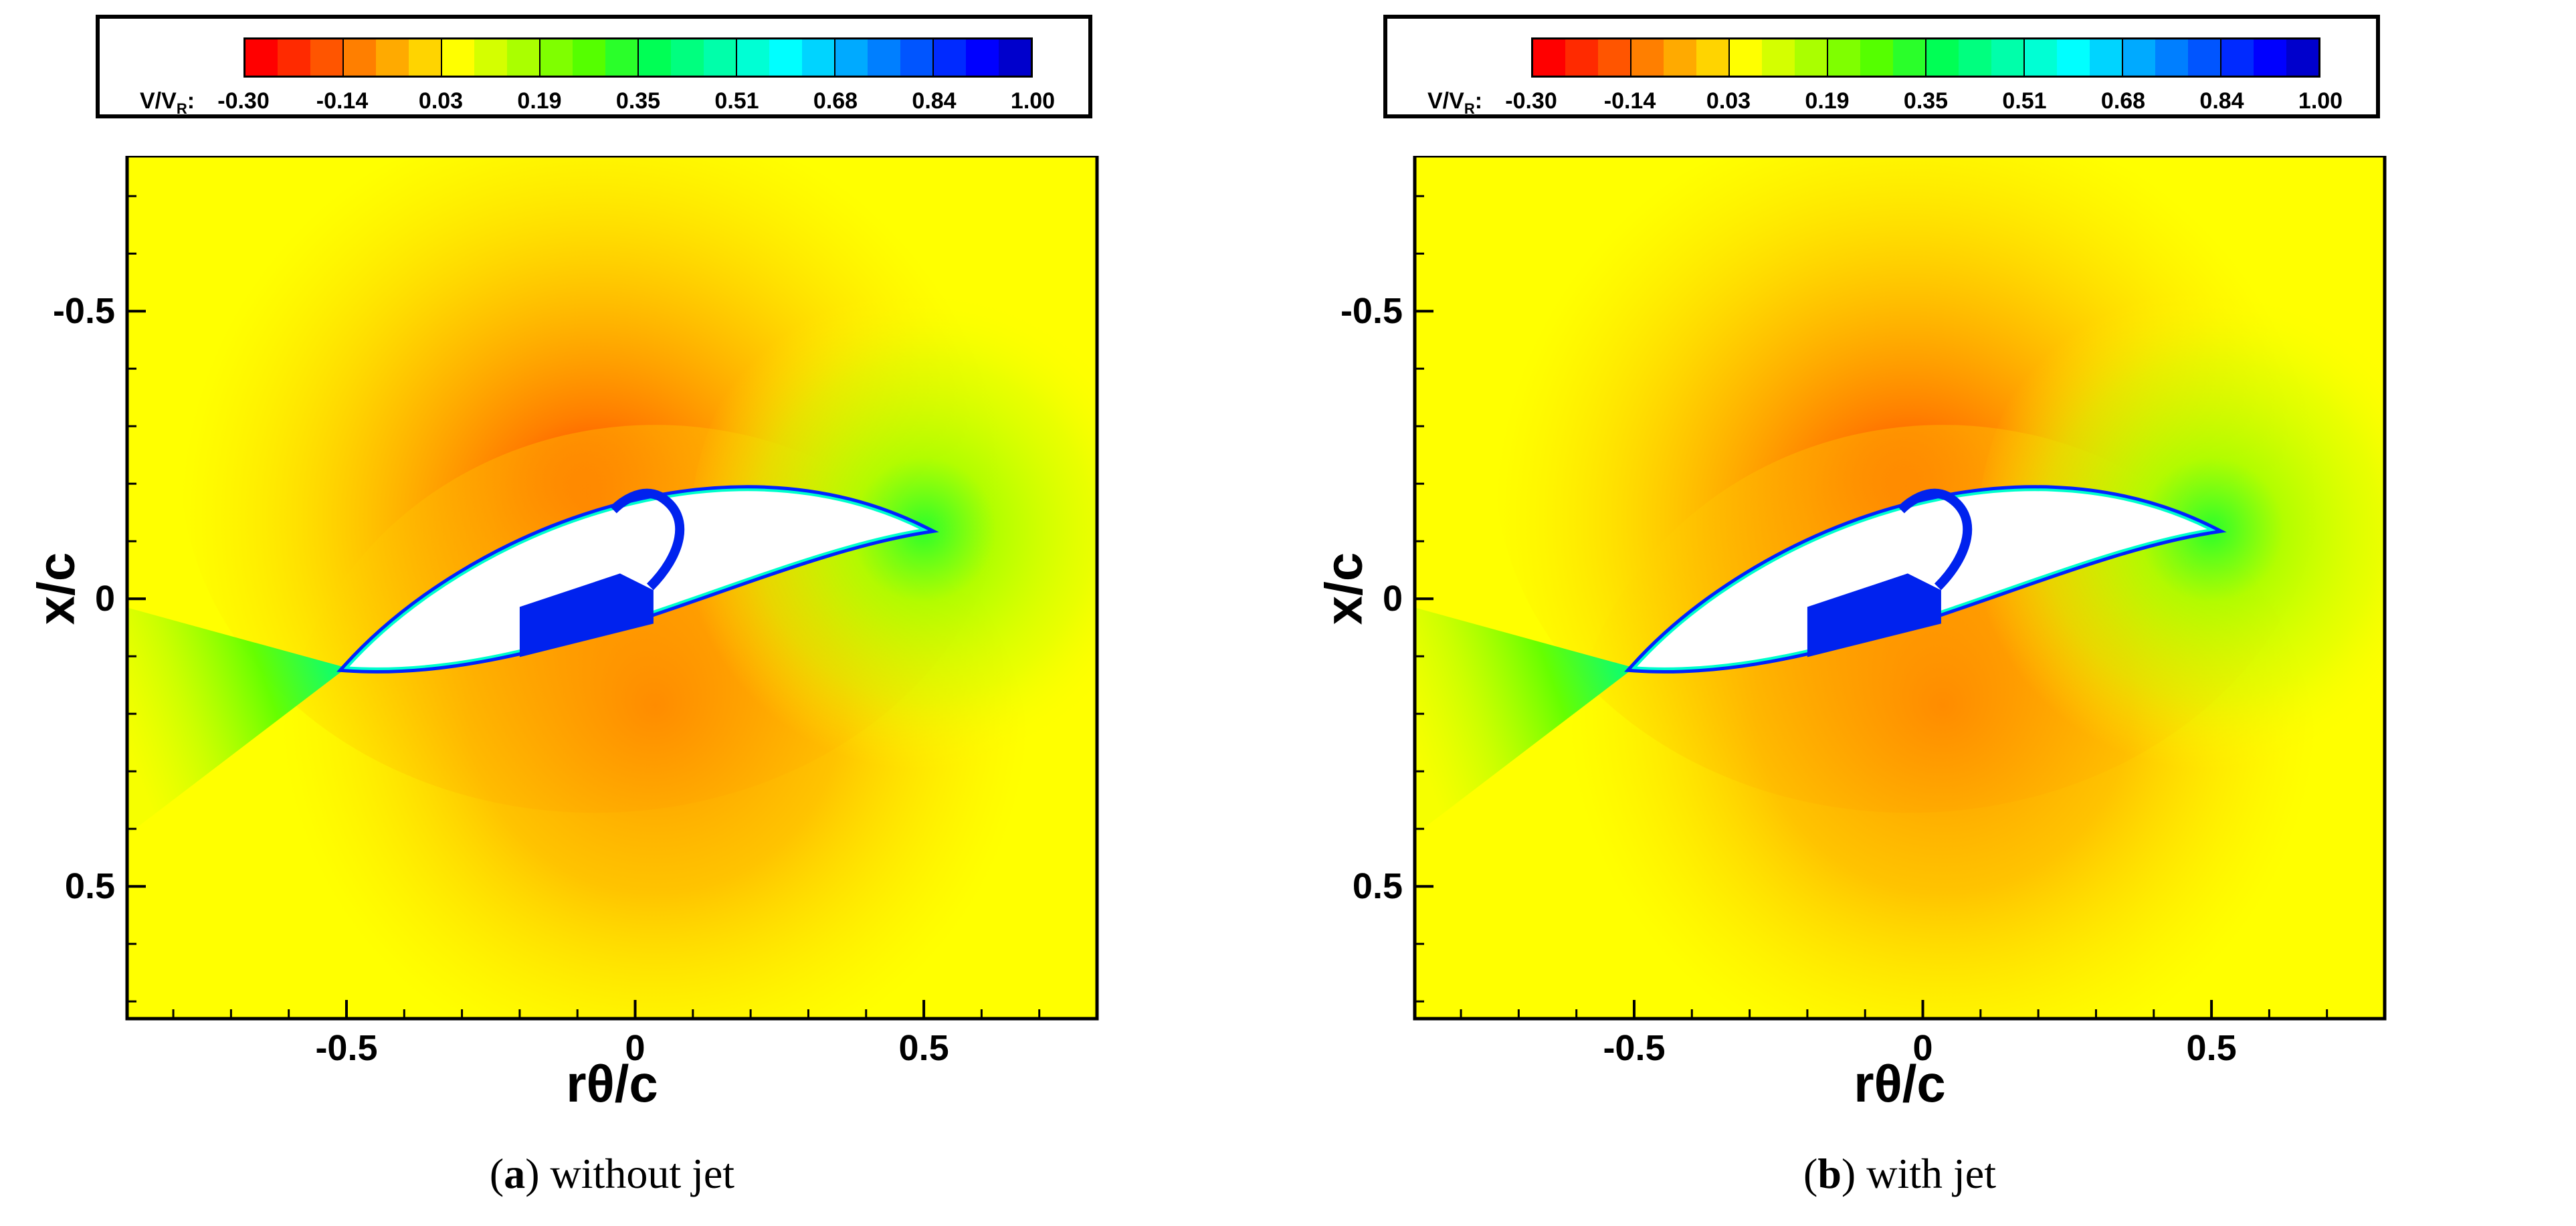 The width and height of the screenshot is (2576, 1226). What do you see at coordinates (515, 1173) in the screenshot?
I see `caption-letter: a` at bounding box center [515, 1173].